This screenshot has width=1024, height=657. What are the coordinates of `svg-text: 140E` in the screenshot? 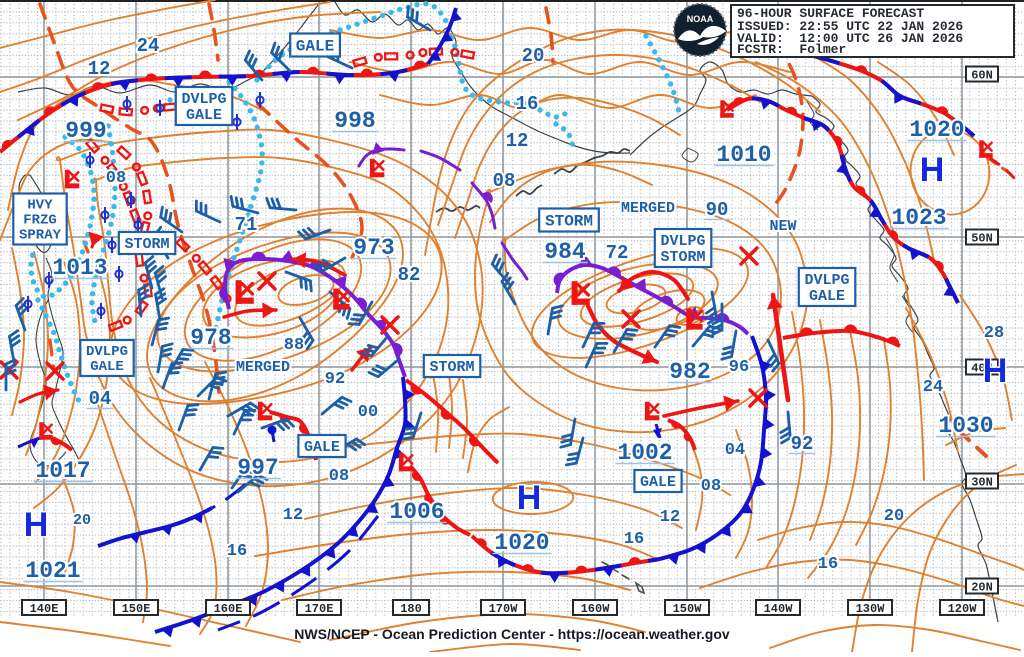 It's located at (44, 609).